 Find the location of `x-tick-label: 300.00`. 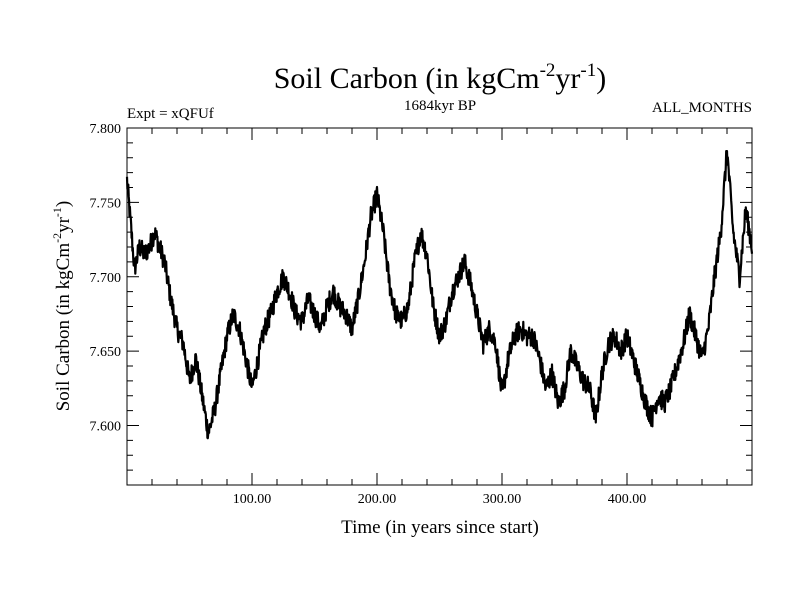

x-tick-label: 300.00 is located at coordinates (502, 499).